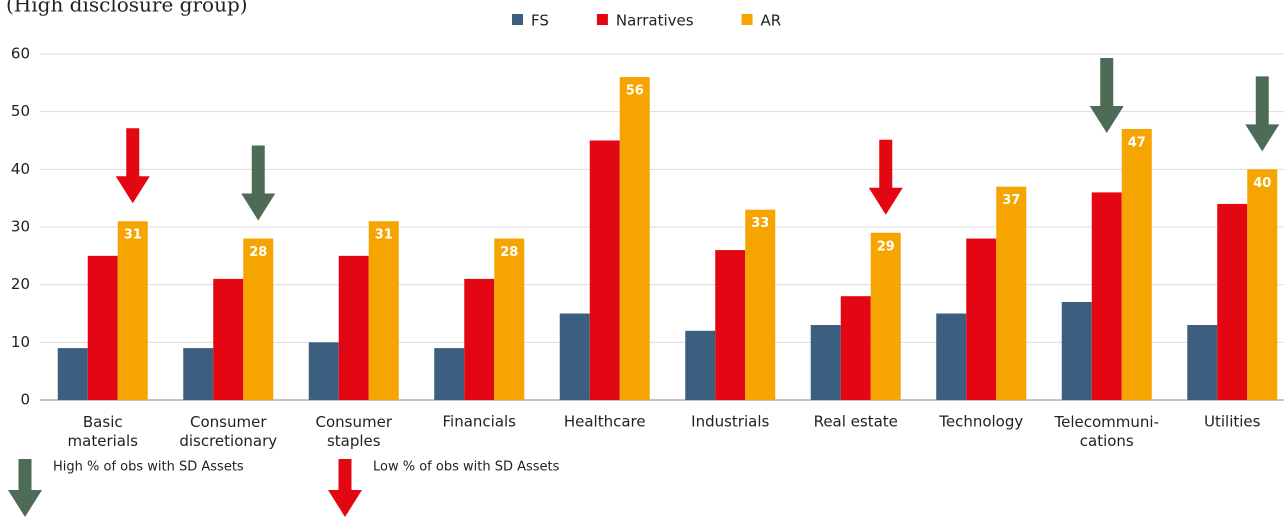 Image resolution: width=1284 pixels, height=518 pixels. What do you see at coordinates (856, 422) in the screenshot?
I see `x-tick-label: Real estate` at bounding box center [856, 422].